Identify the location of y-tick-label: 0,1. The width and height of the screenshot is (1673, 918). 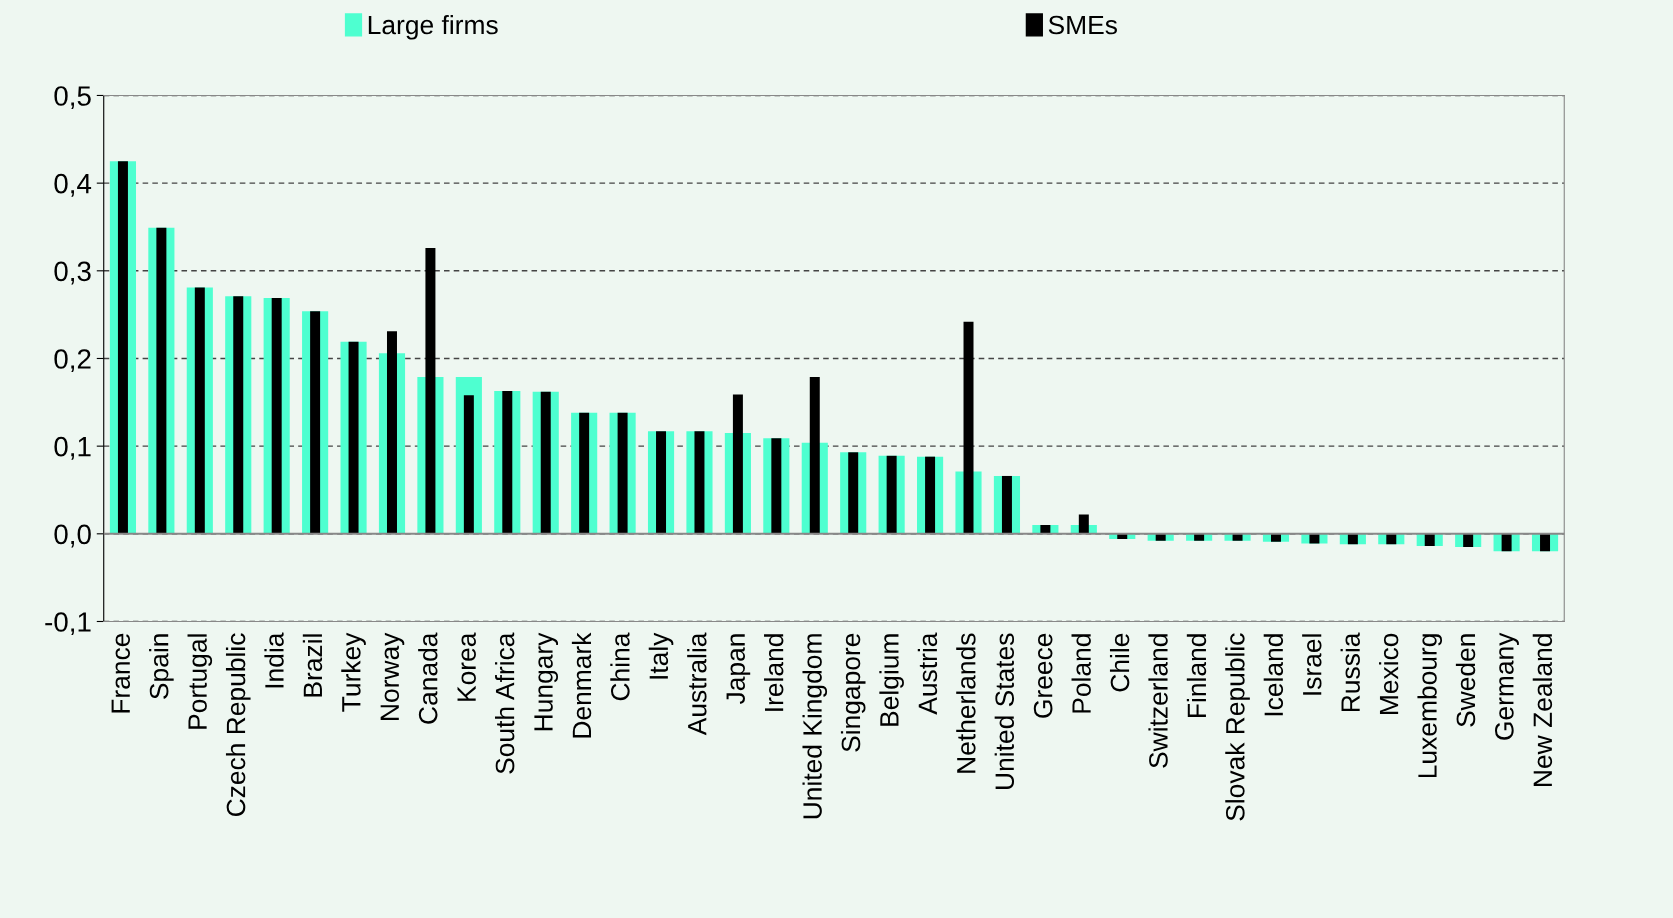
(72, 448).